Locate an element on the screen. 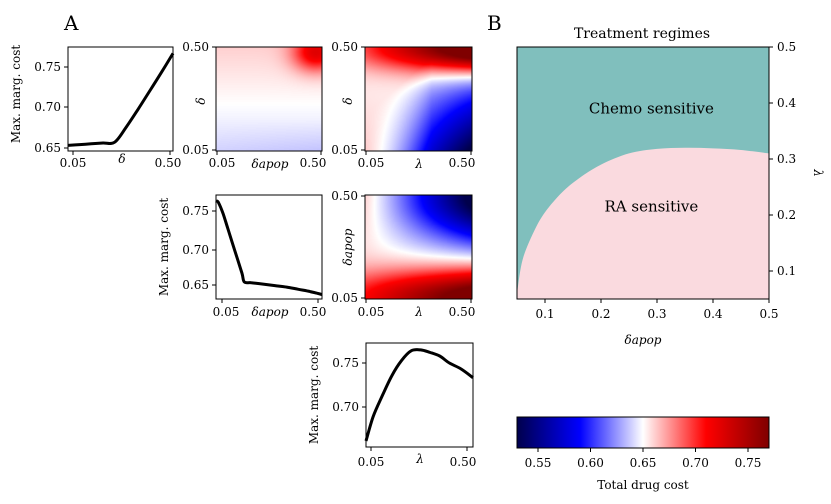 The height and width of the screenshot is (504, 831). dapop-line-series is located at coordinates (269, 247).